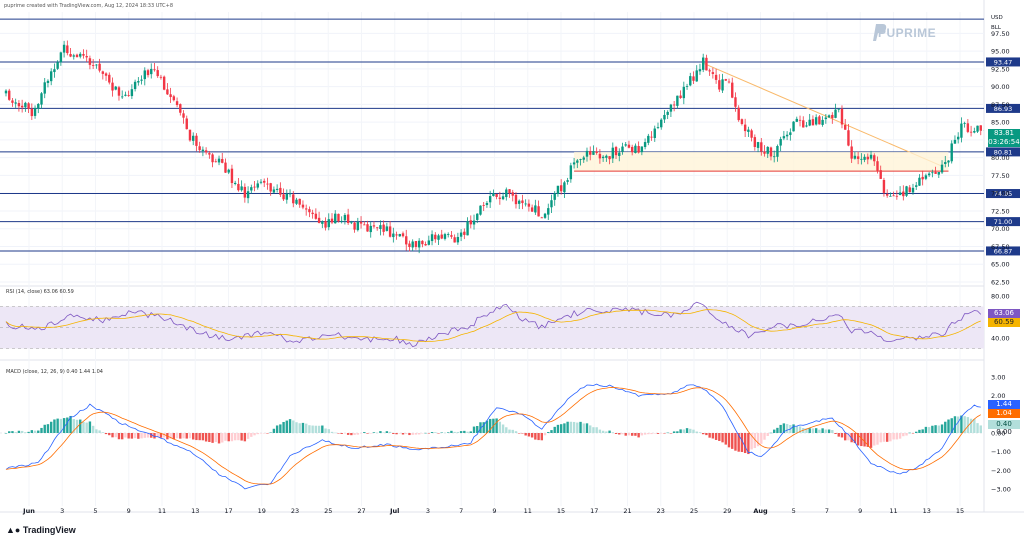 This screenshot has height=542, width=1024. Describe the element at coordinates (1000, 87) in the screenshot. I see `price-tick-label: 90.00` at that location.